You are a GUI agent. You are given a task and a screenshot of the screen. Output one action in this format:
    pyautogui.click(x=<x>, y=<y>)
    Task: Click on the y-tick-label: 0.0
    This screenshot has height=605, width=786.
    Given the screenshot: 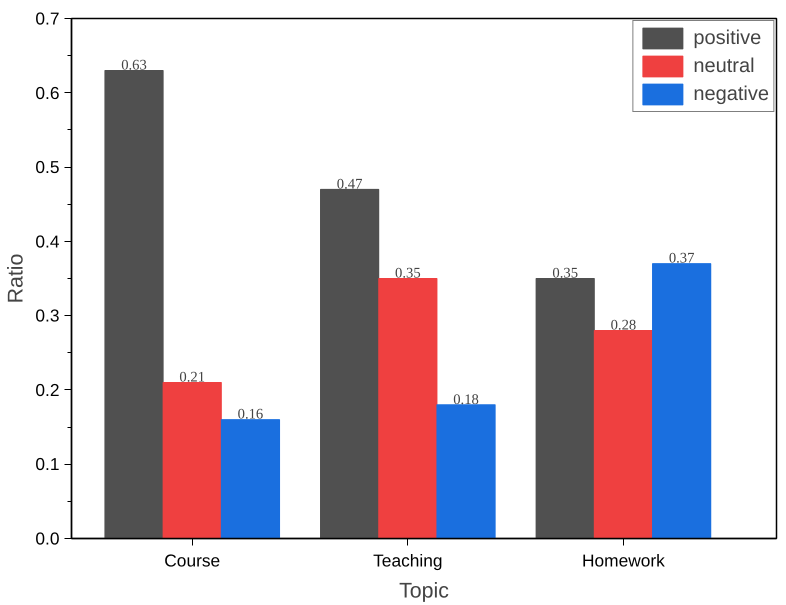 What is the action you would take?
    pyautogui.click(x=47, y=538)
    